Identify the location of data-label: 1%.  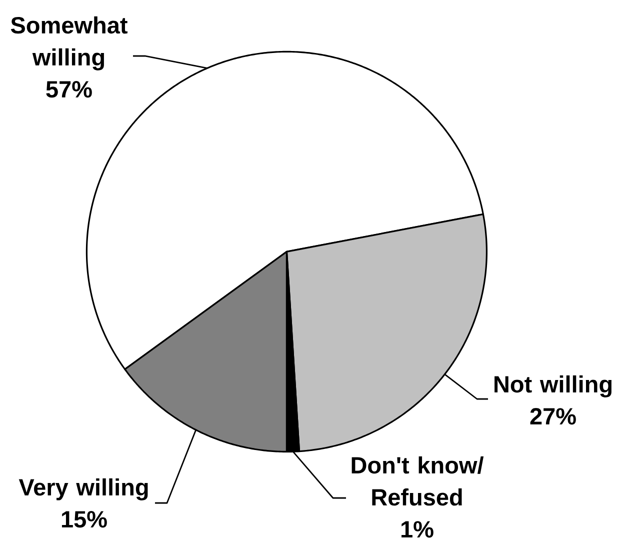
(418, 529).